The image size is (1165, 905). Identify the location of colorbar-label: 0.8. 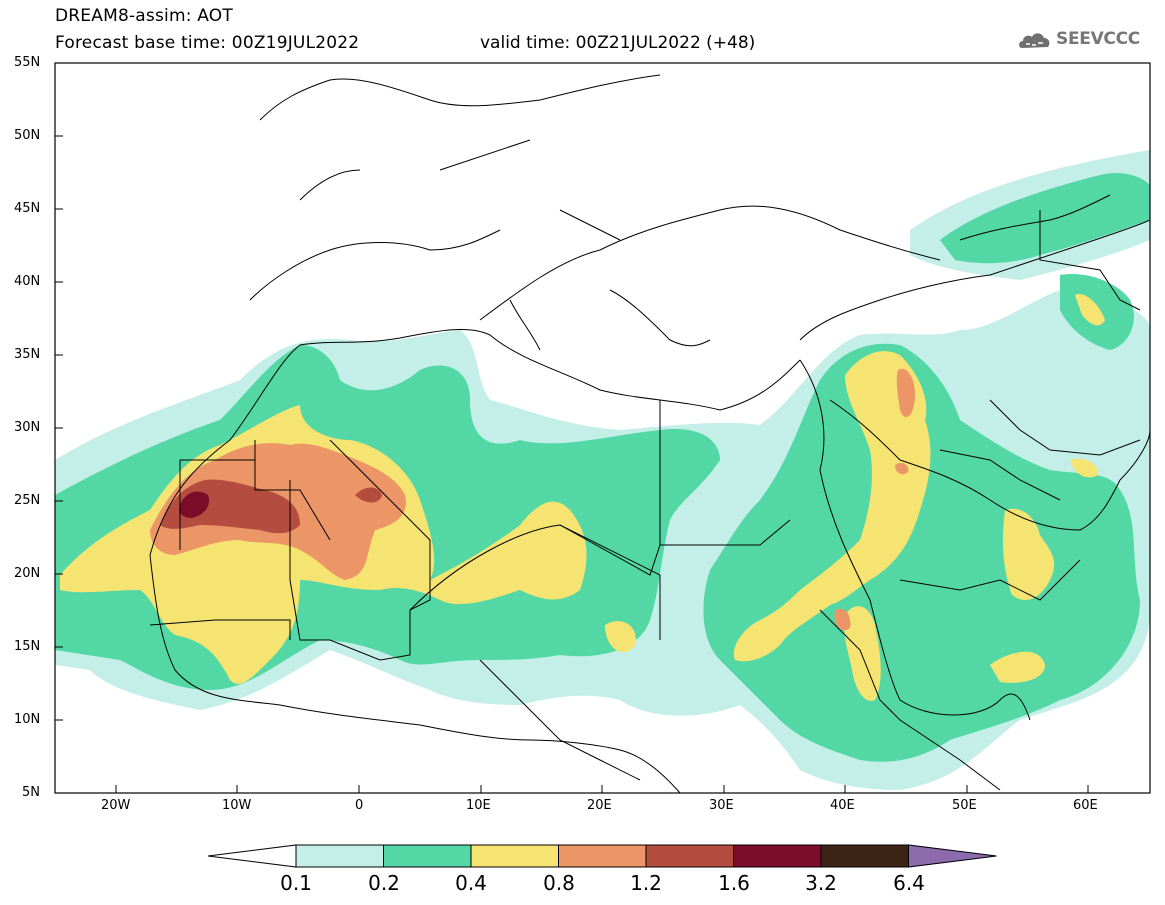
(559, 883).